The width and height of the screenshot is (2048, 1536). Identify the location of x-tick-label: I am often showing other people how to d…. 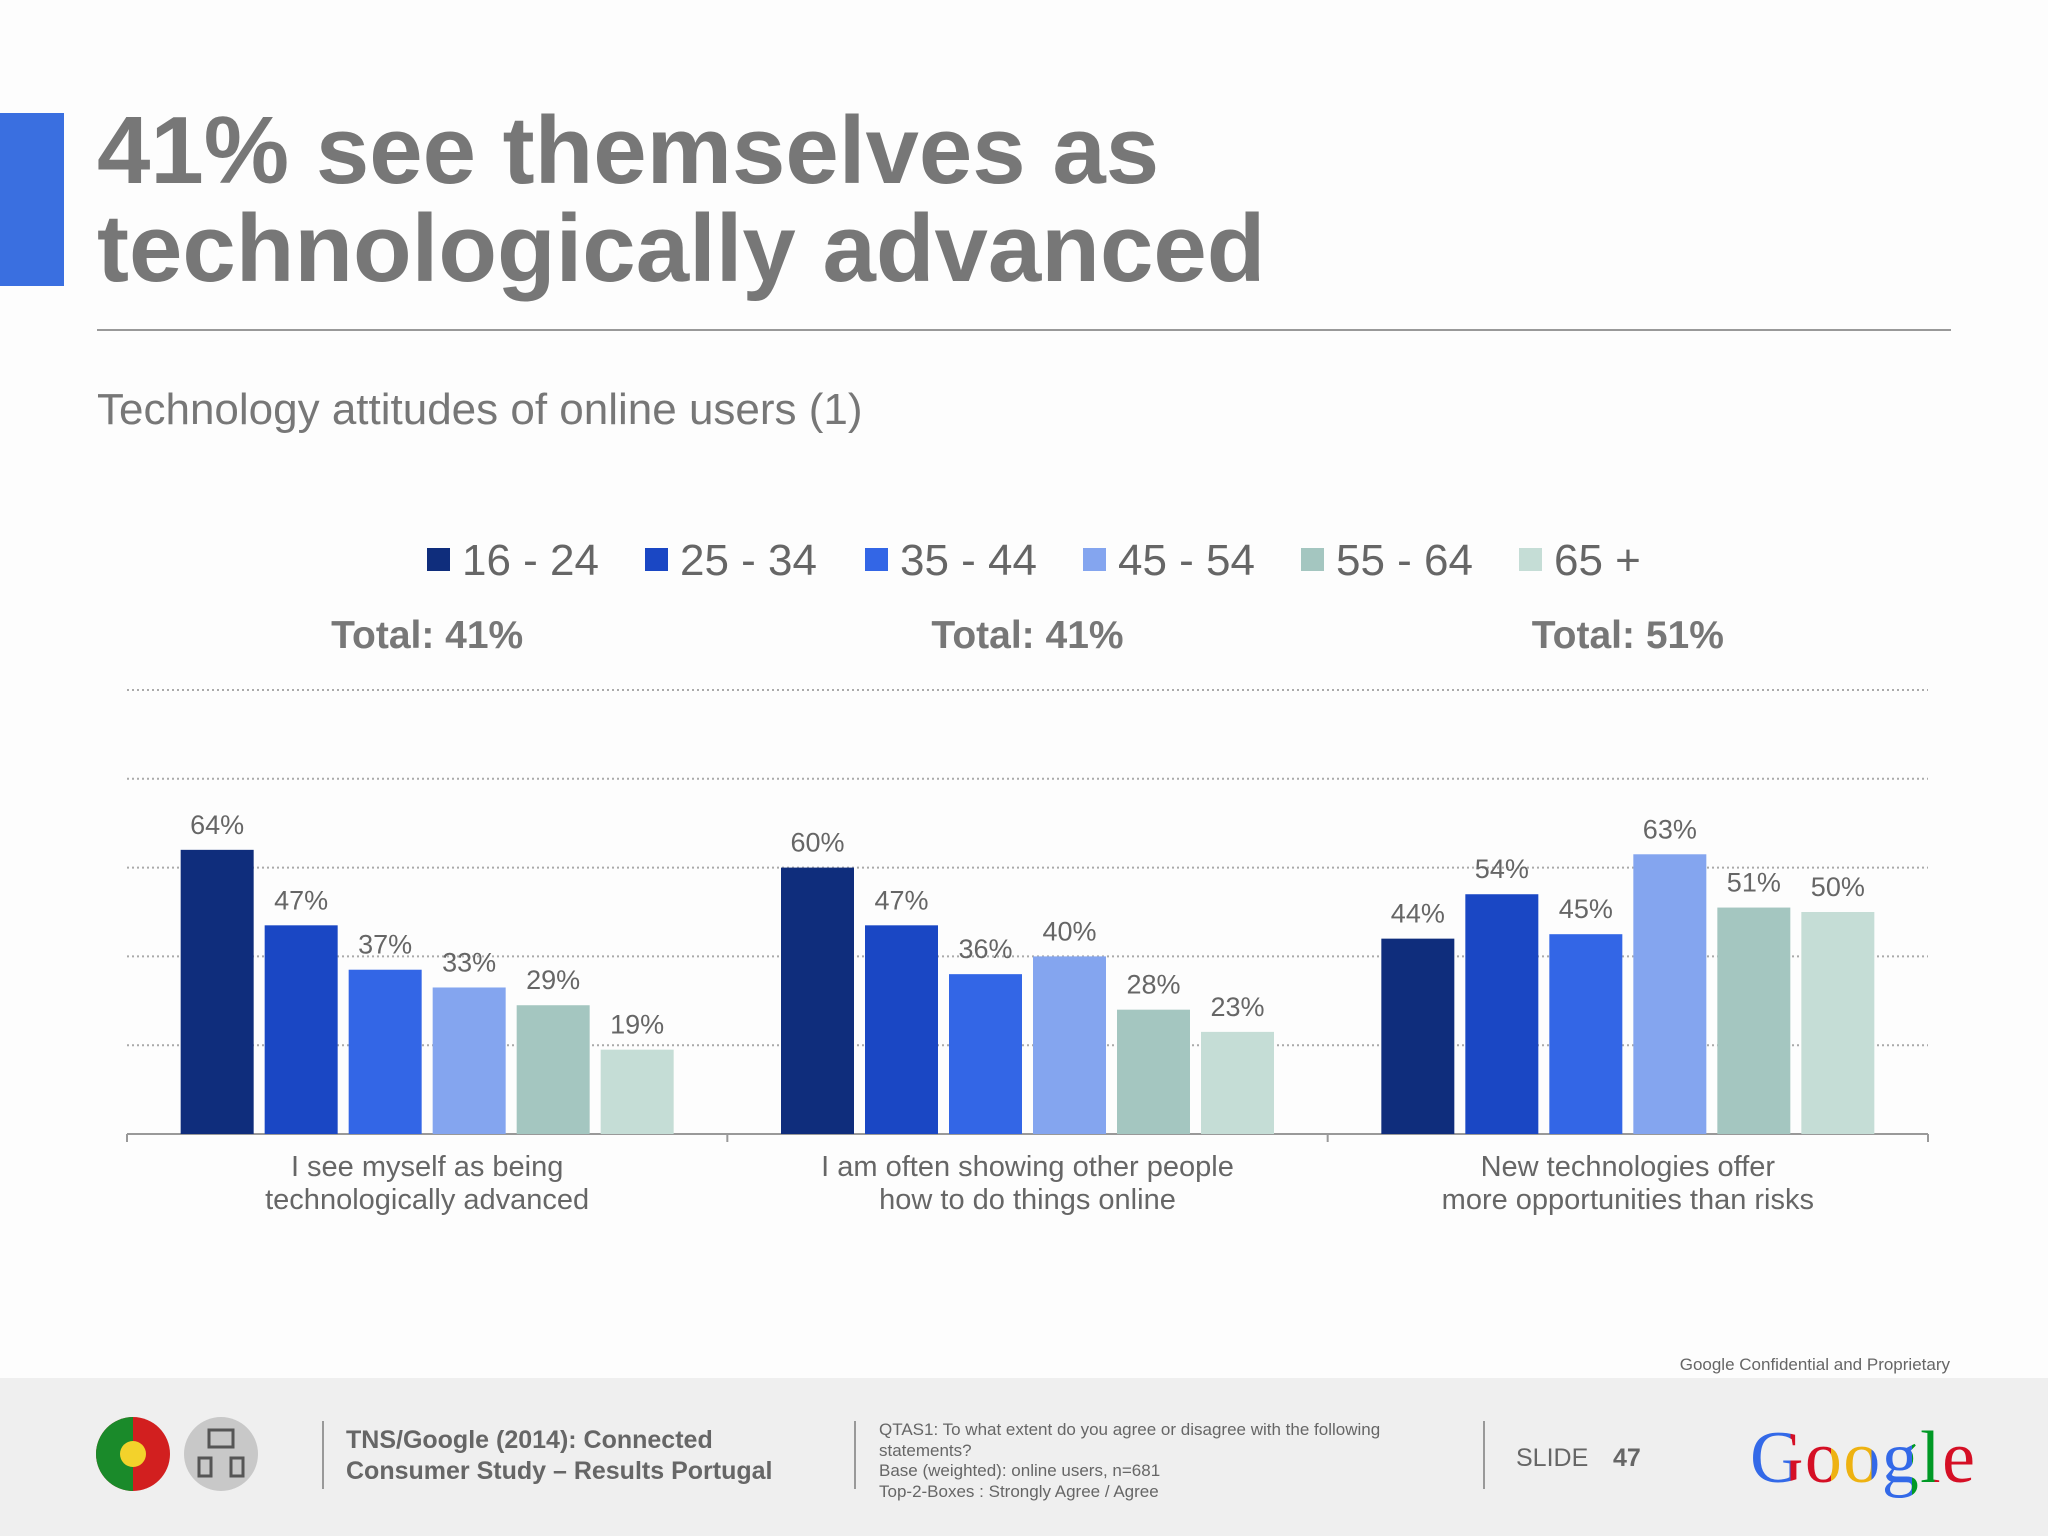
(1027, 1183).